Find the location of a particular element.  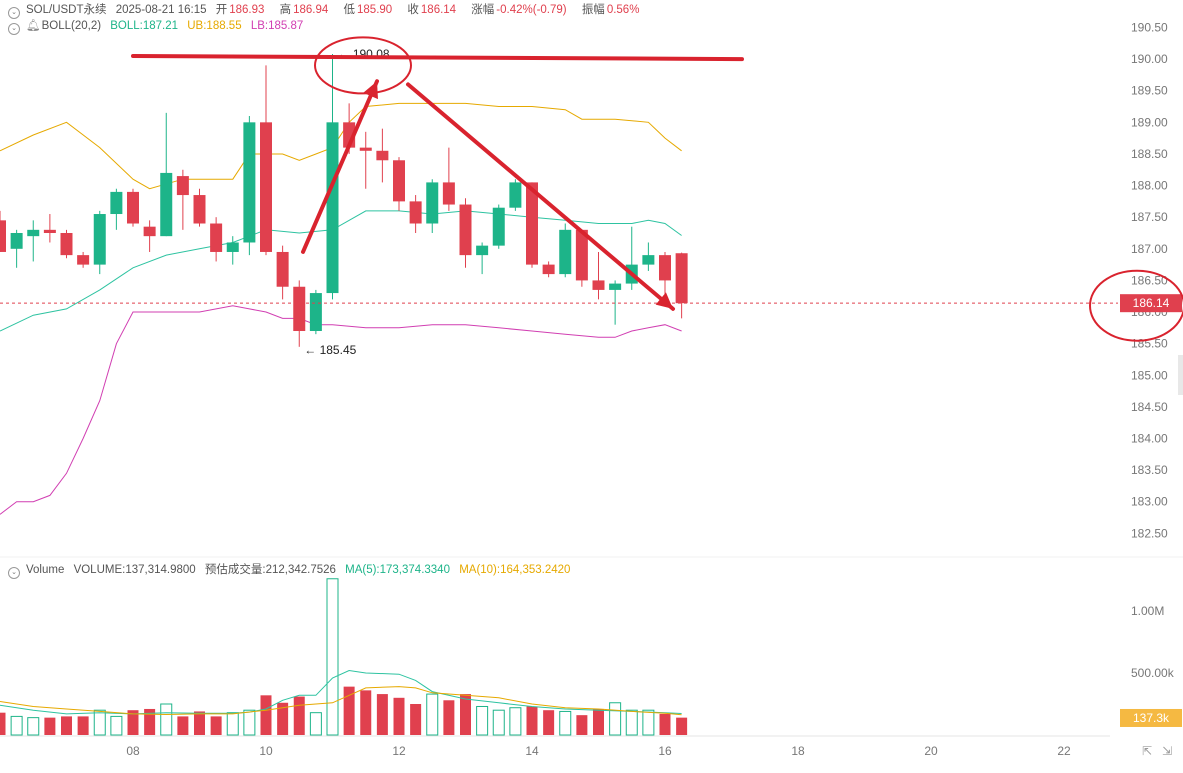

price-tick-label: 189.00 is located at coordinates (1149, 122).